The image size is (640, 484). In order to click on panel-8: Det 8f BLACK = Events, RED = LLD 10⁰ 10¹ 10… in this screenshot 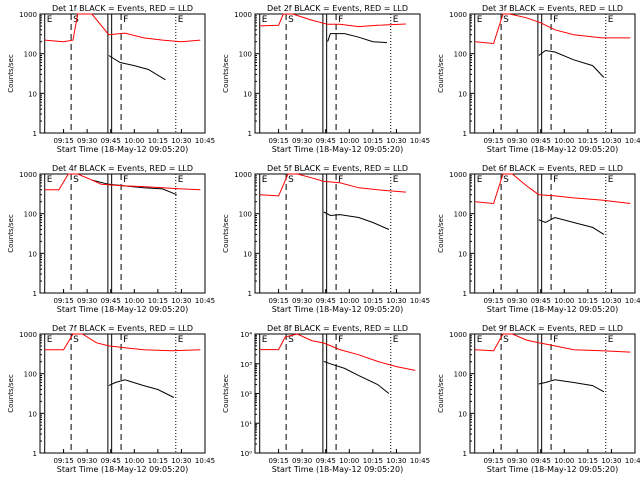, I will do `click(326, 399)`.